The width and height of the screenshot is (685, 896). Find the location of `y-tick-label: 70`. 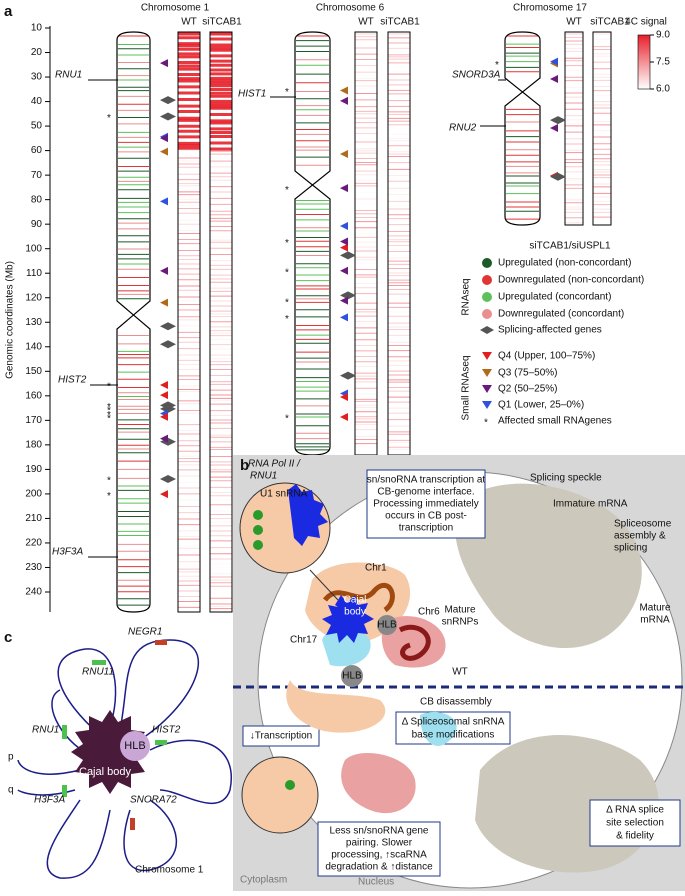

y-tick-label: 70 is located at coordinates (37, 175).